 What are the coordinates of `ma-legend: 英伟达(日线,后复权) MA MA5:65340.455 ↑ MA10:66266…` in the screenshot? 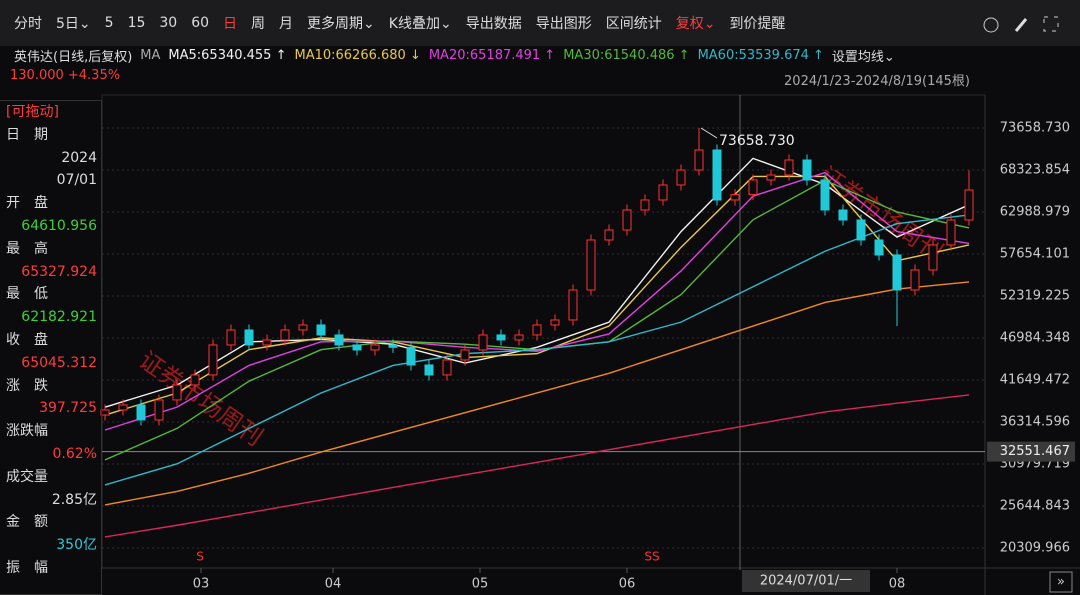 It's located at (458, 55).